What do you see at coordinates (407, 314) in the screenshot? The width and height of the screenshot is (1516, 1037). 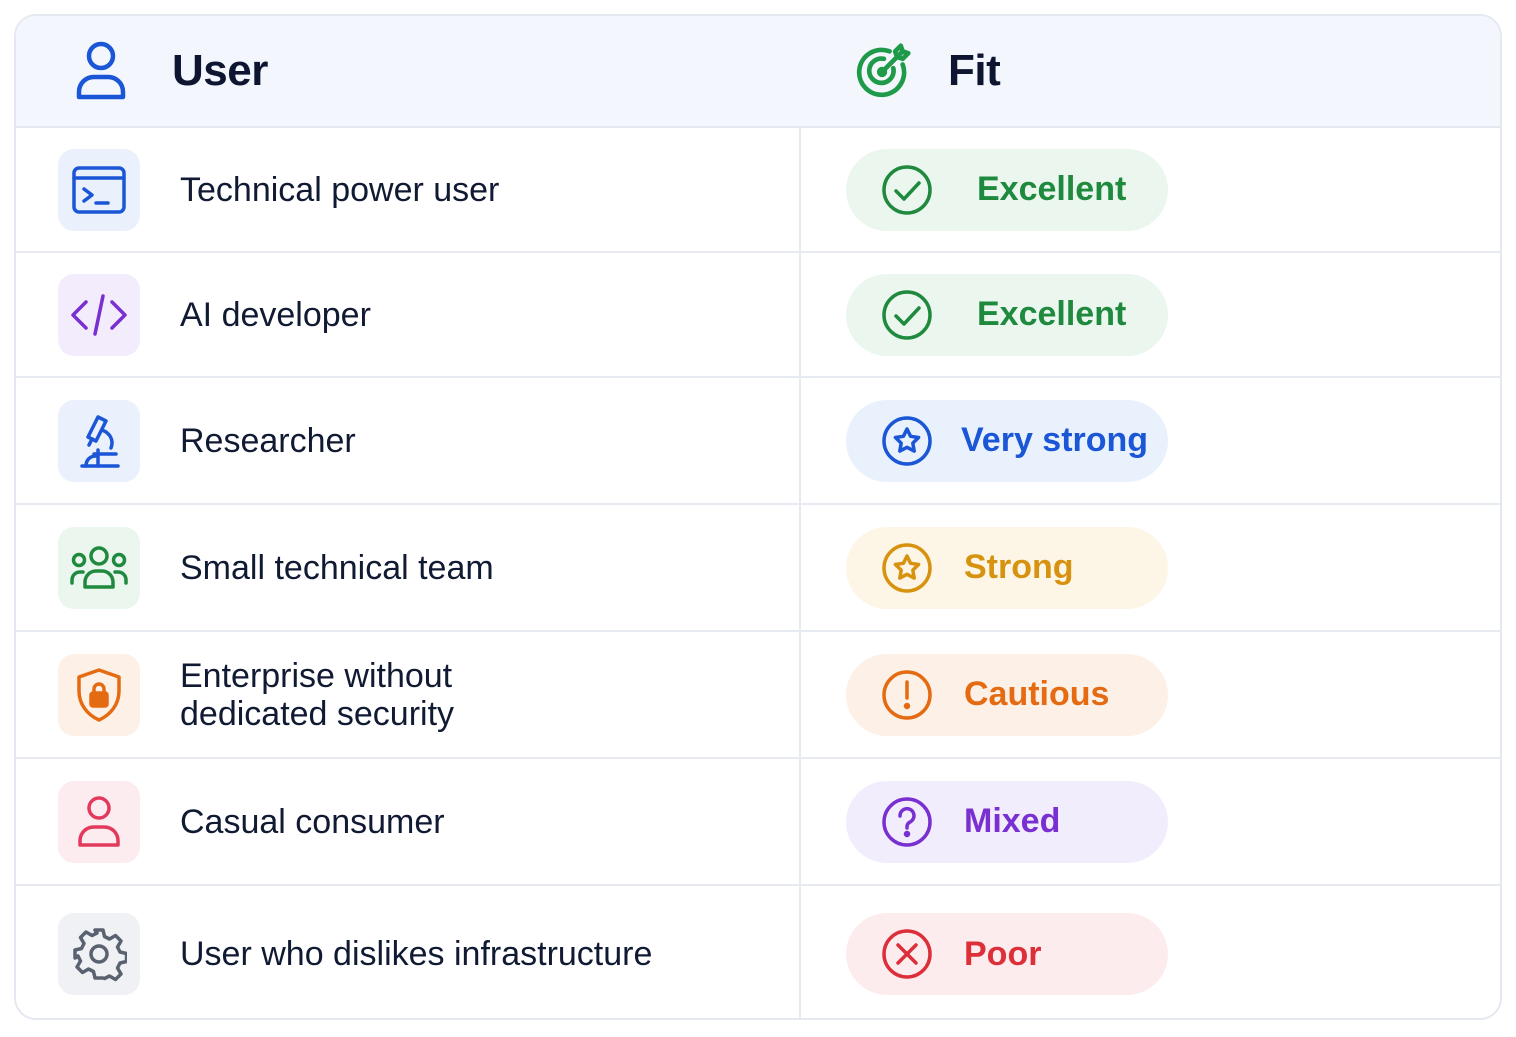 I see `user-cell: AI developer` at bounding box center [407, 314].